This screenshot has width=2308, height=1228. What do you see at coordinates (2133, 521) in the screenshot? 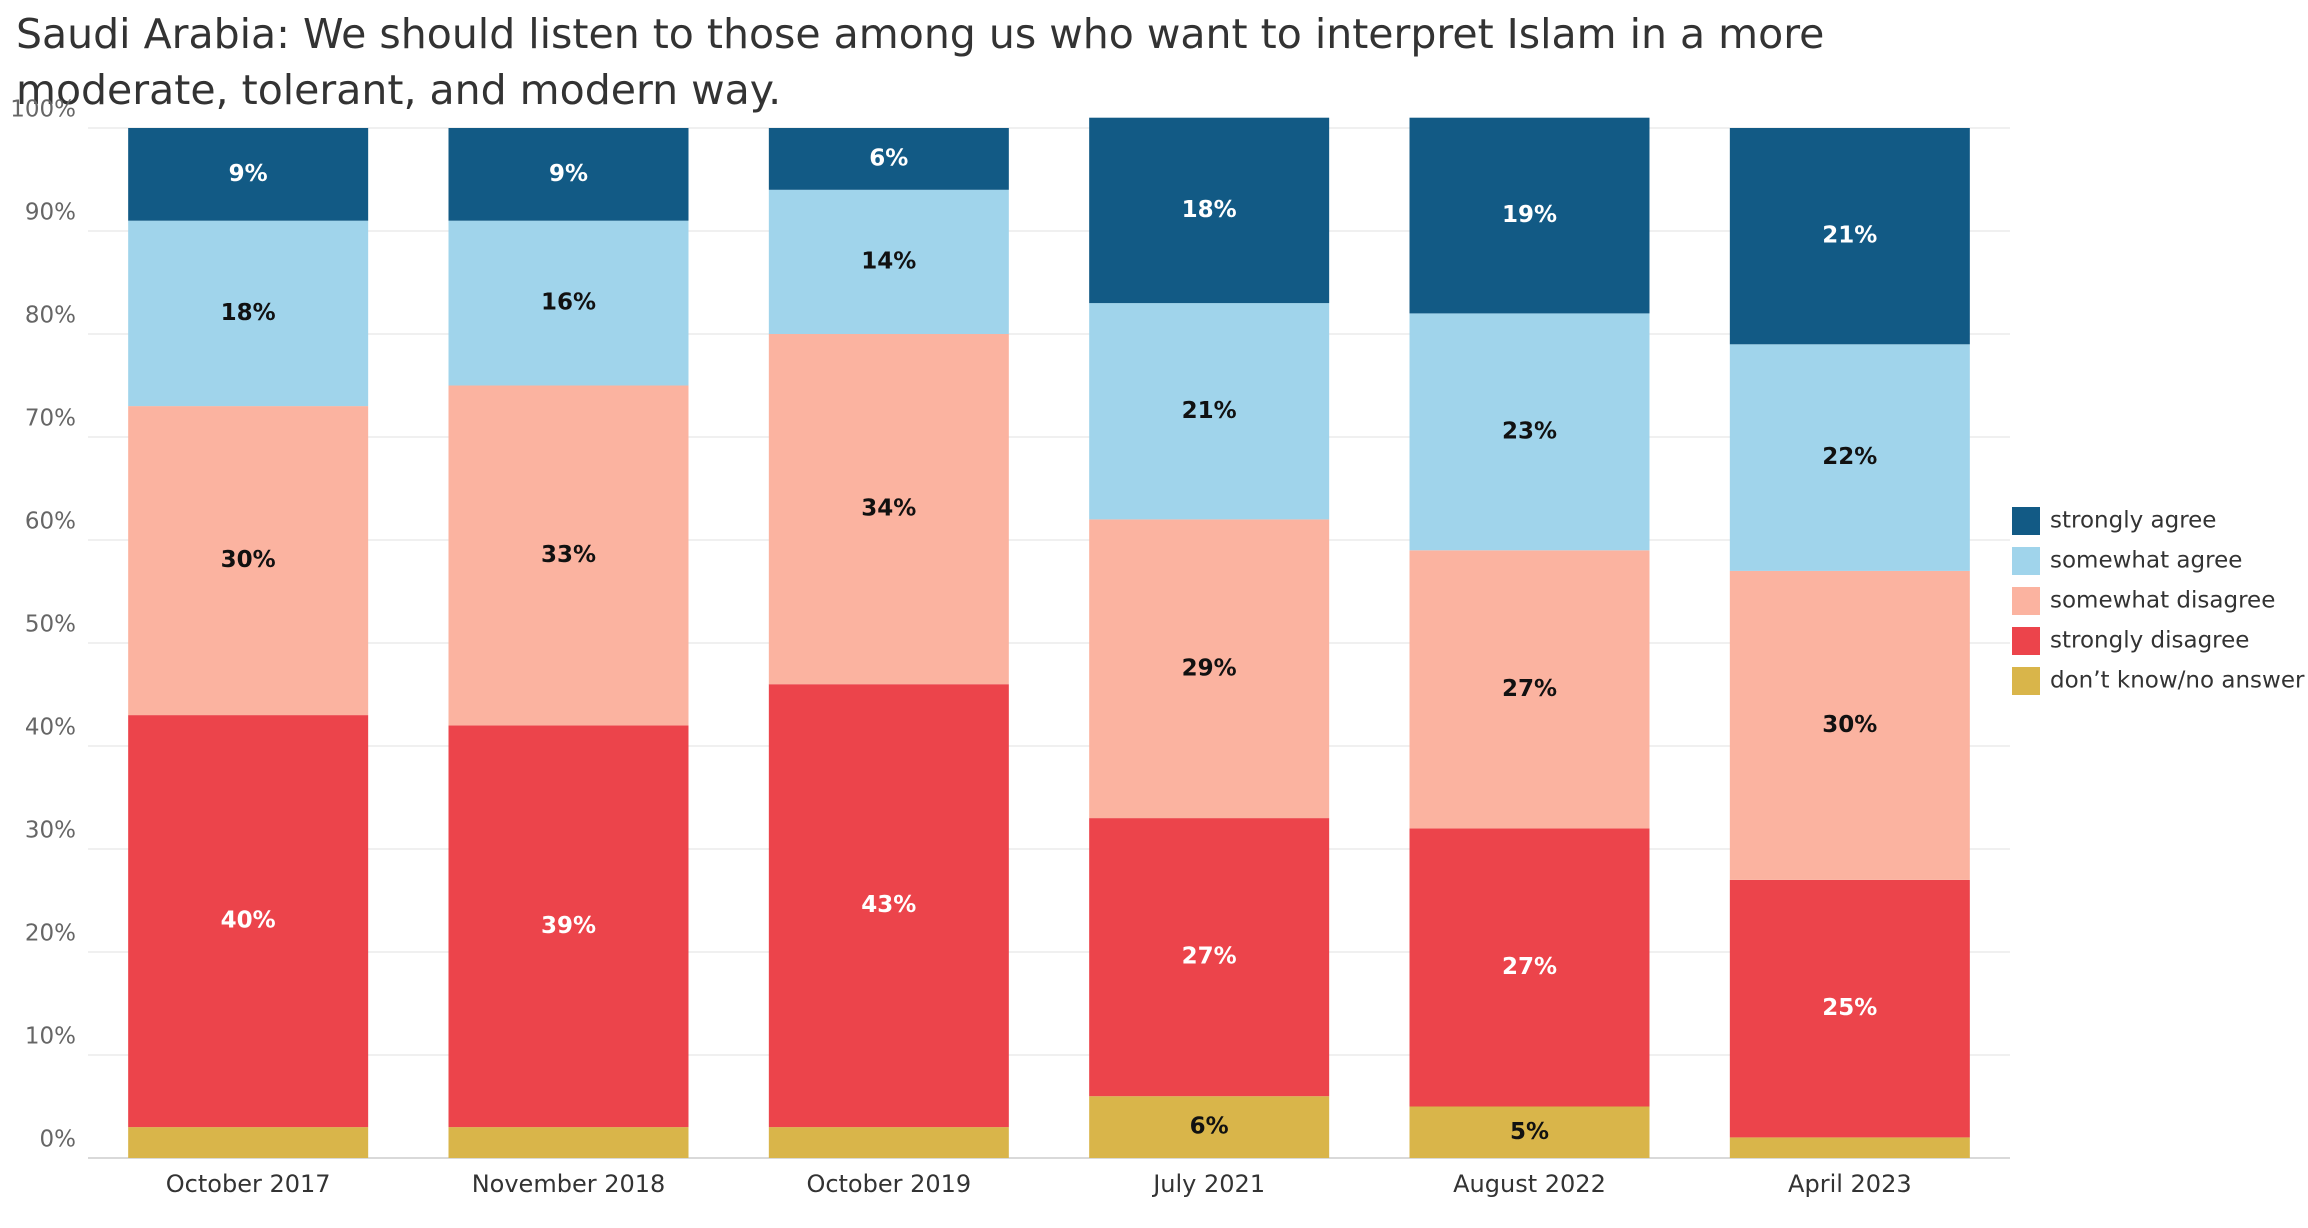
I see `legend-label: strongly agree` at bounding box center [2133, 521].